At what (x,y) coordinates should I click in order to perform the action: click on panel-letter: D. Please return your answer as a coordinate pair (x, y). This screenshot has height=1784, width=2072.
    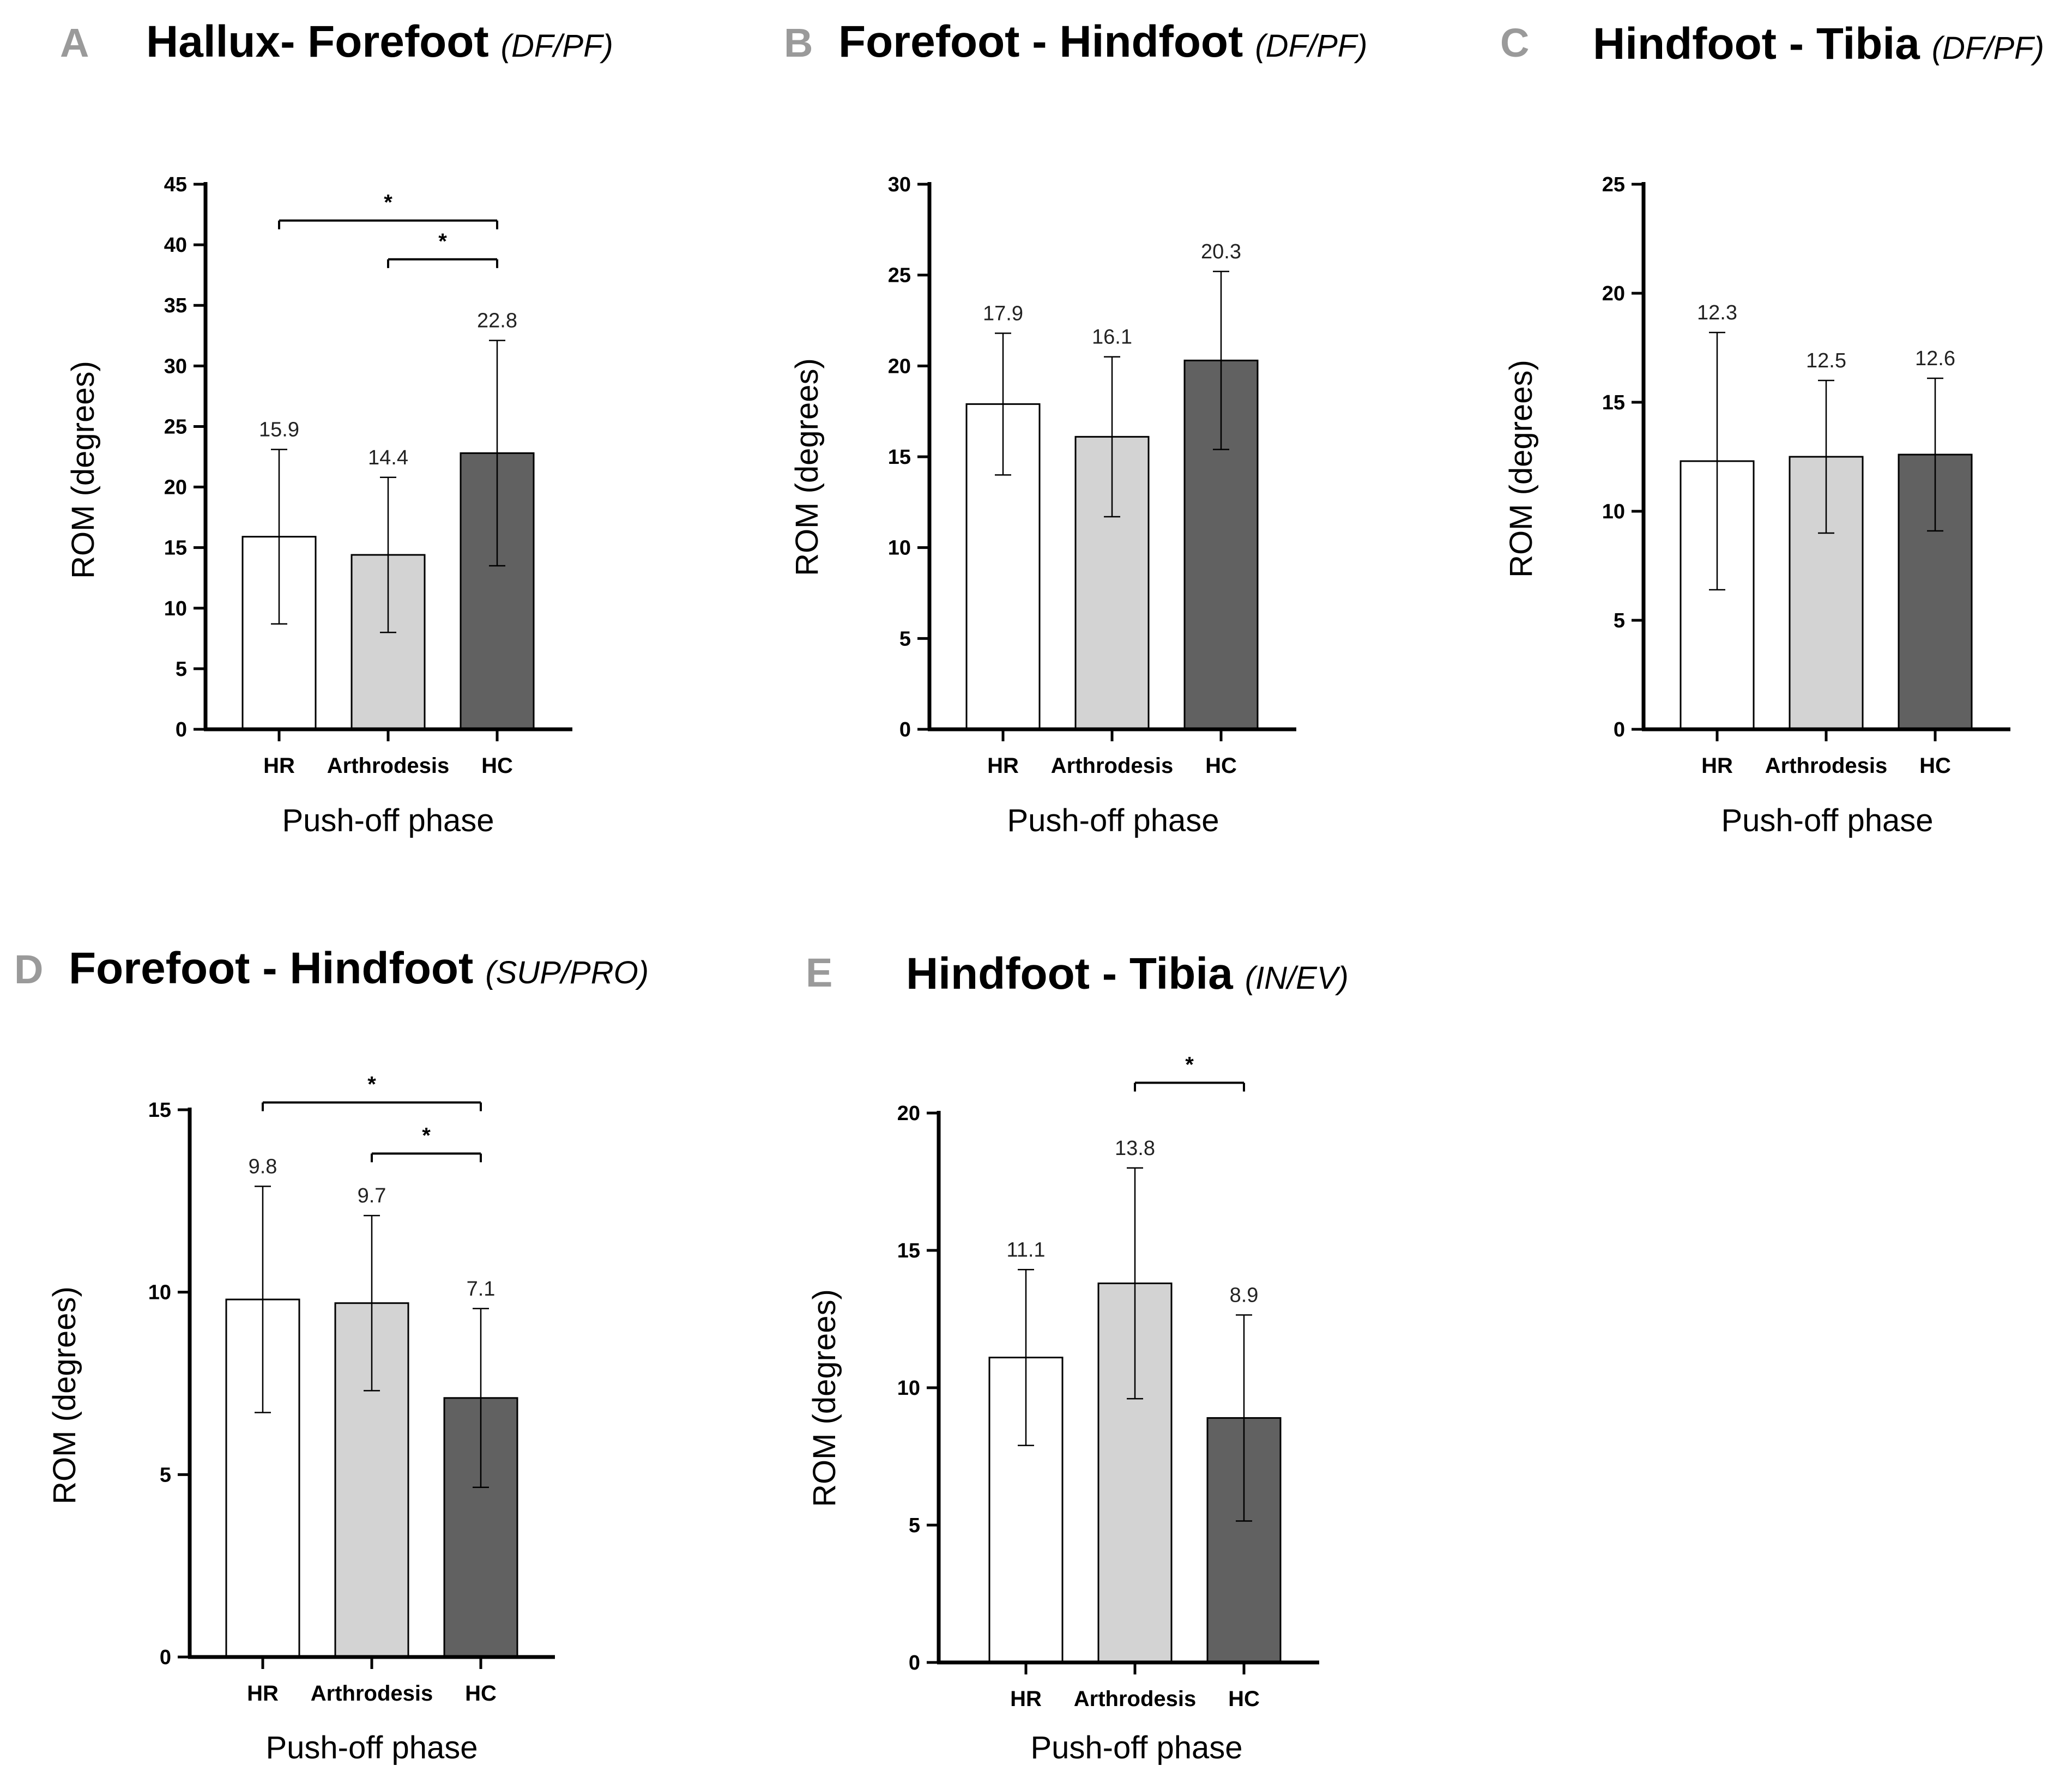
    Looking at the image, I should click on (29, 969).